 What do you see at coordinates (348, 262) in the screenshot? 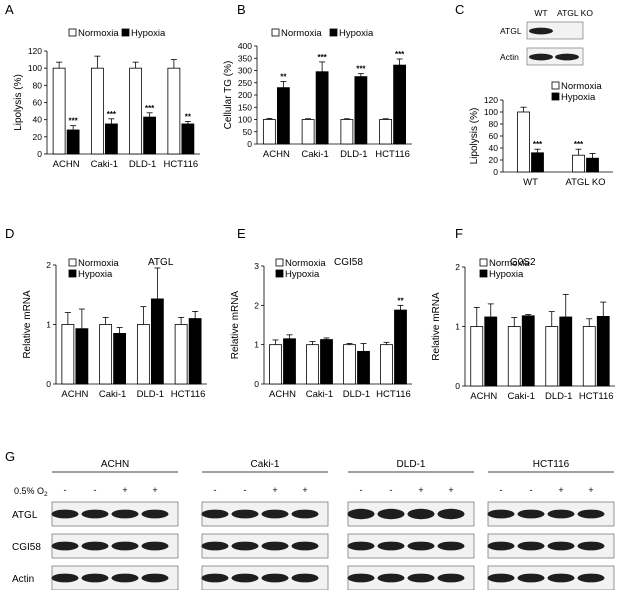
I see `chart-title: CGI58` at bounding box center [348, 262].